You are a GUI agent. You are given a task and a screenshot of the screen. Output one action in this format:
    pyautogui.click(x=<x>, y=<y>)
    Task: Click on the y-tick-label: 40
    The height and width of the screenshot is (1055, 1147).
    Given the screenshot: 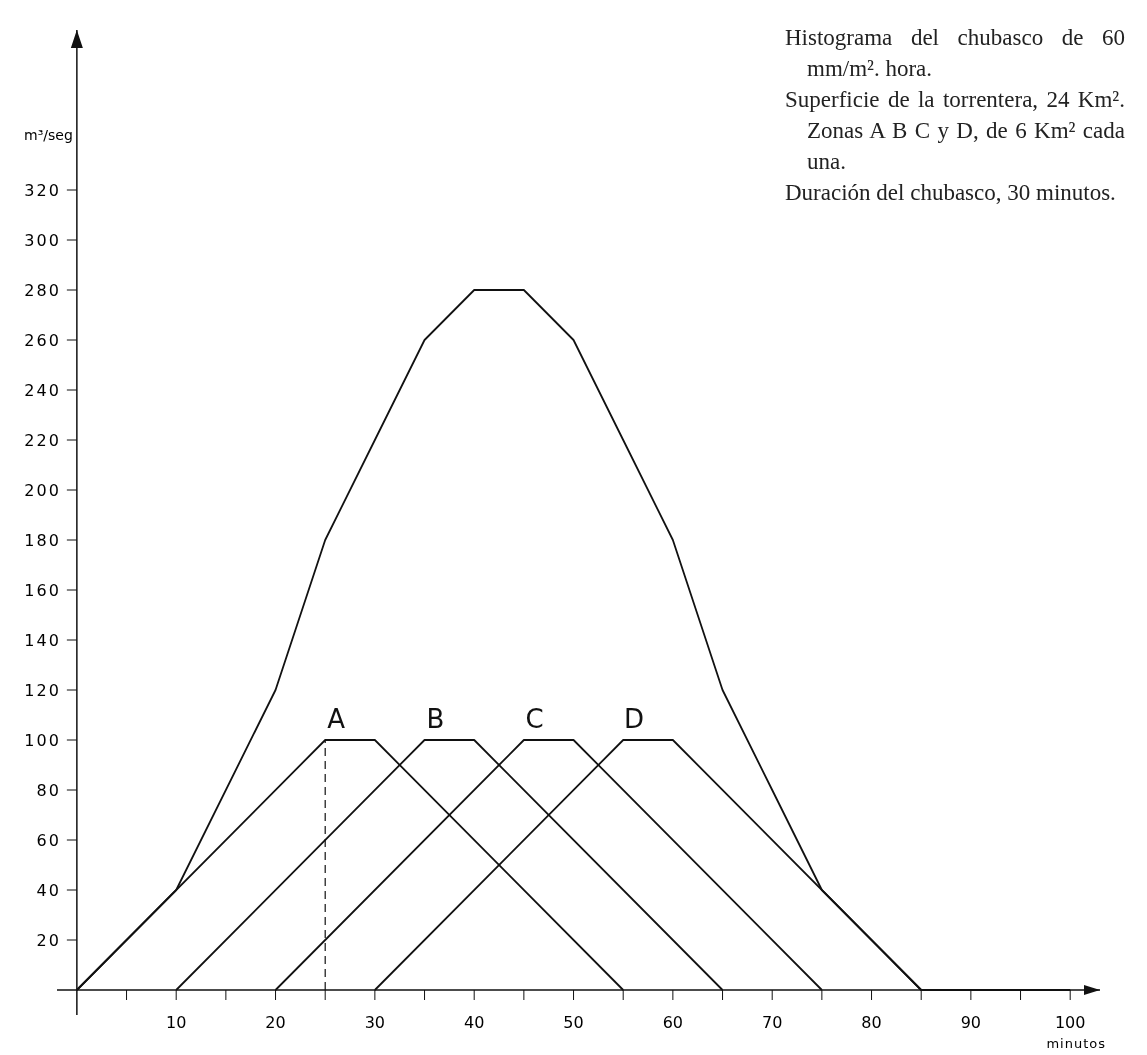 What is the action you would take?
    pyautogui.click(x=48, y=890)
    